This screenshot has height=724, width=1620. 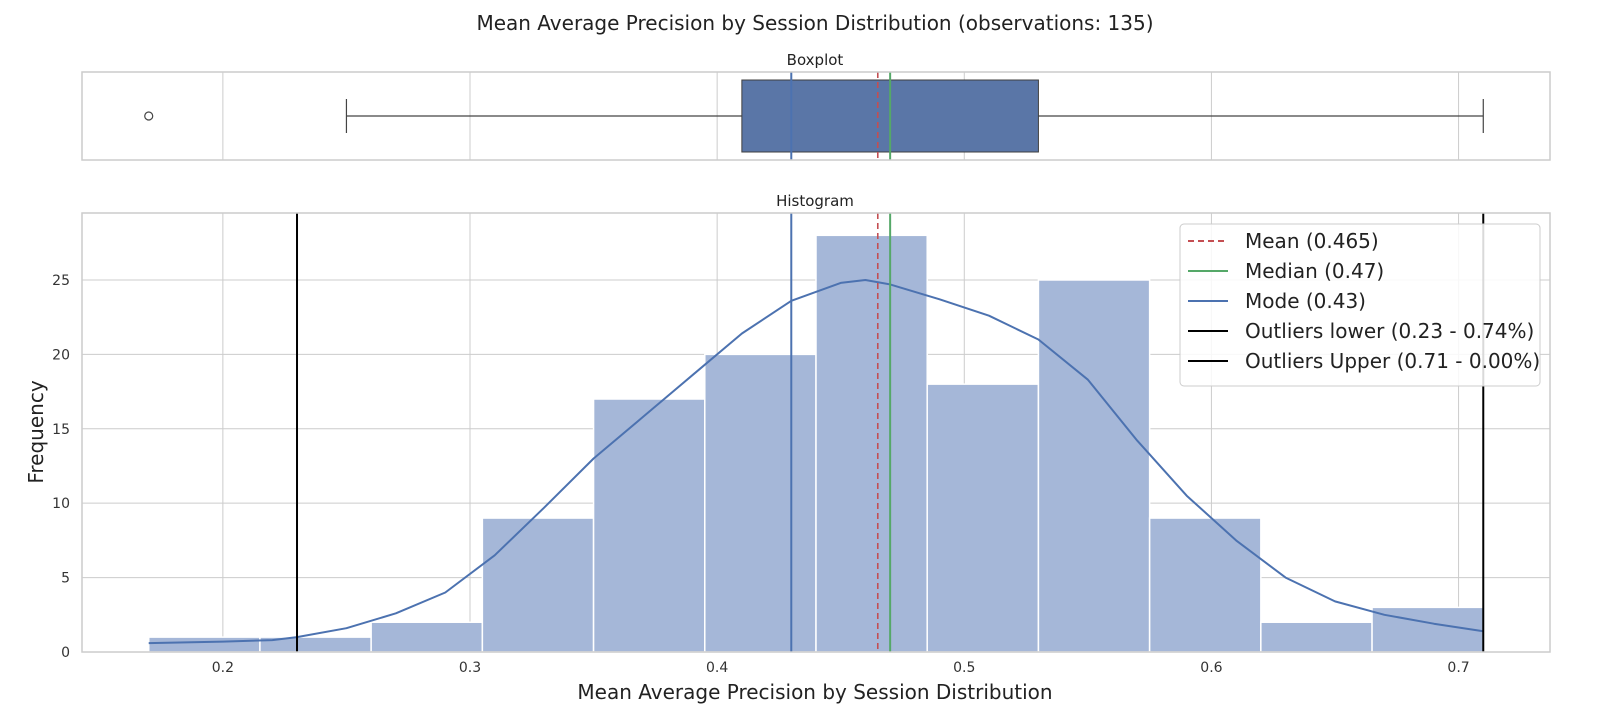 I want to click on x-tick-label: 0.3, so click(x=470, y=668).